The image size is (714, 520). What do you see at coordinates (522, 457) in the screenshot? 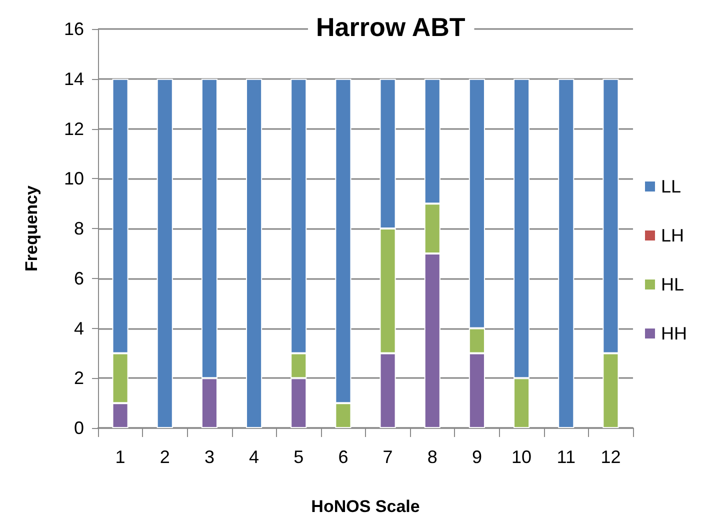
I see `x-tick-label: 10` at bounding box center [522, 457].